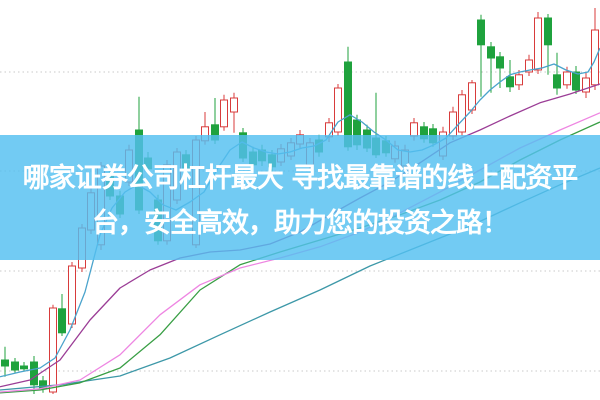  Describe the element at coordinates (300, 223) in the screenshot. I see `promo-text-line-2: 台，安全高效，助力您的投资之路！` at that location.